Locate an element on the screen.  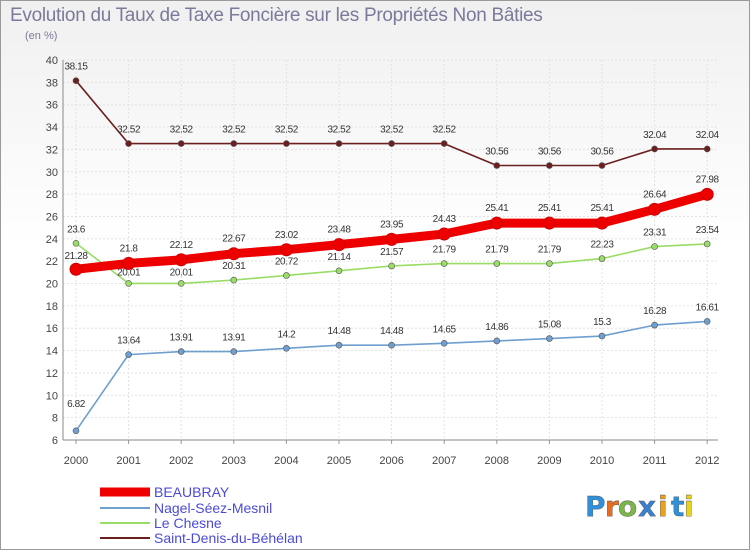
legend-label: Le Chesne is located at coordinates (188, 523).